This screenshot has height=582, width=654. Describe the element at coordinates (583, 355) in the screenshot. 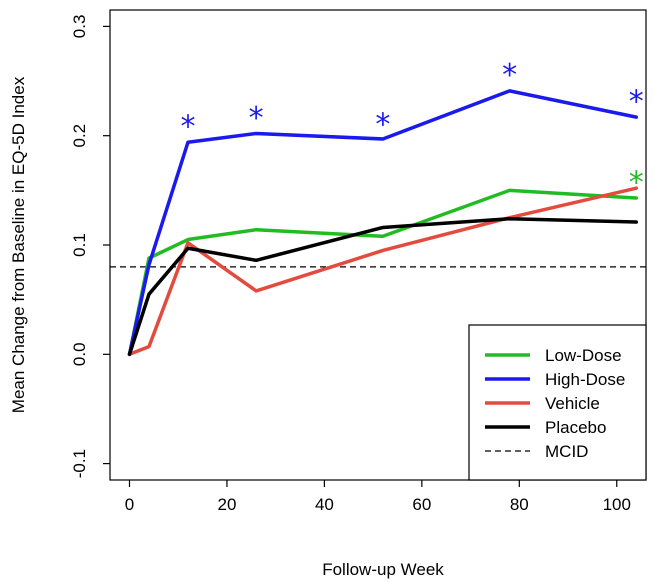

I see `legend-label-low-dose: Low-Dose` at that location.